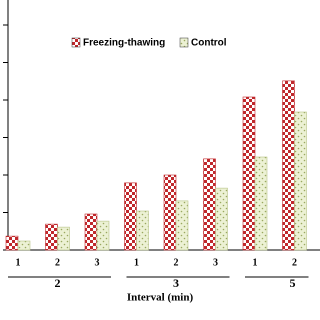 The image size is (320, 320). I want to click on group-label: 2, so click(58, 283).